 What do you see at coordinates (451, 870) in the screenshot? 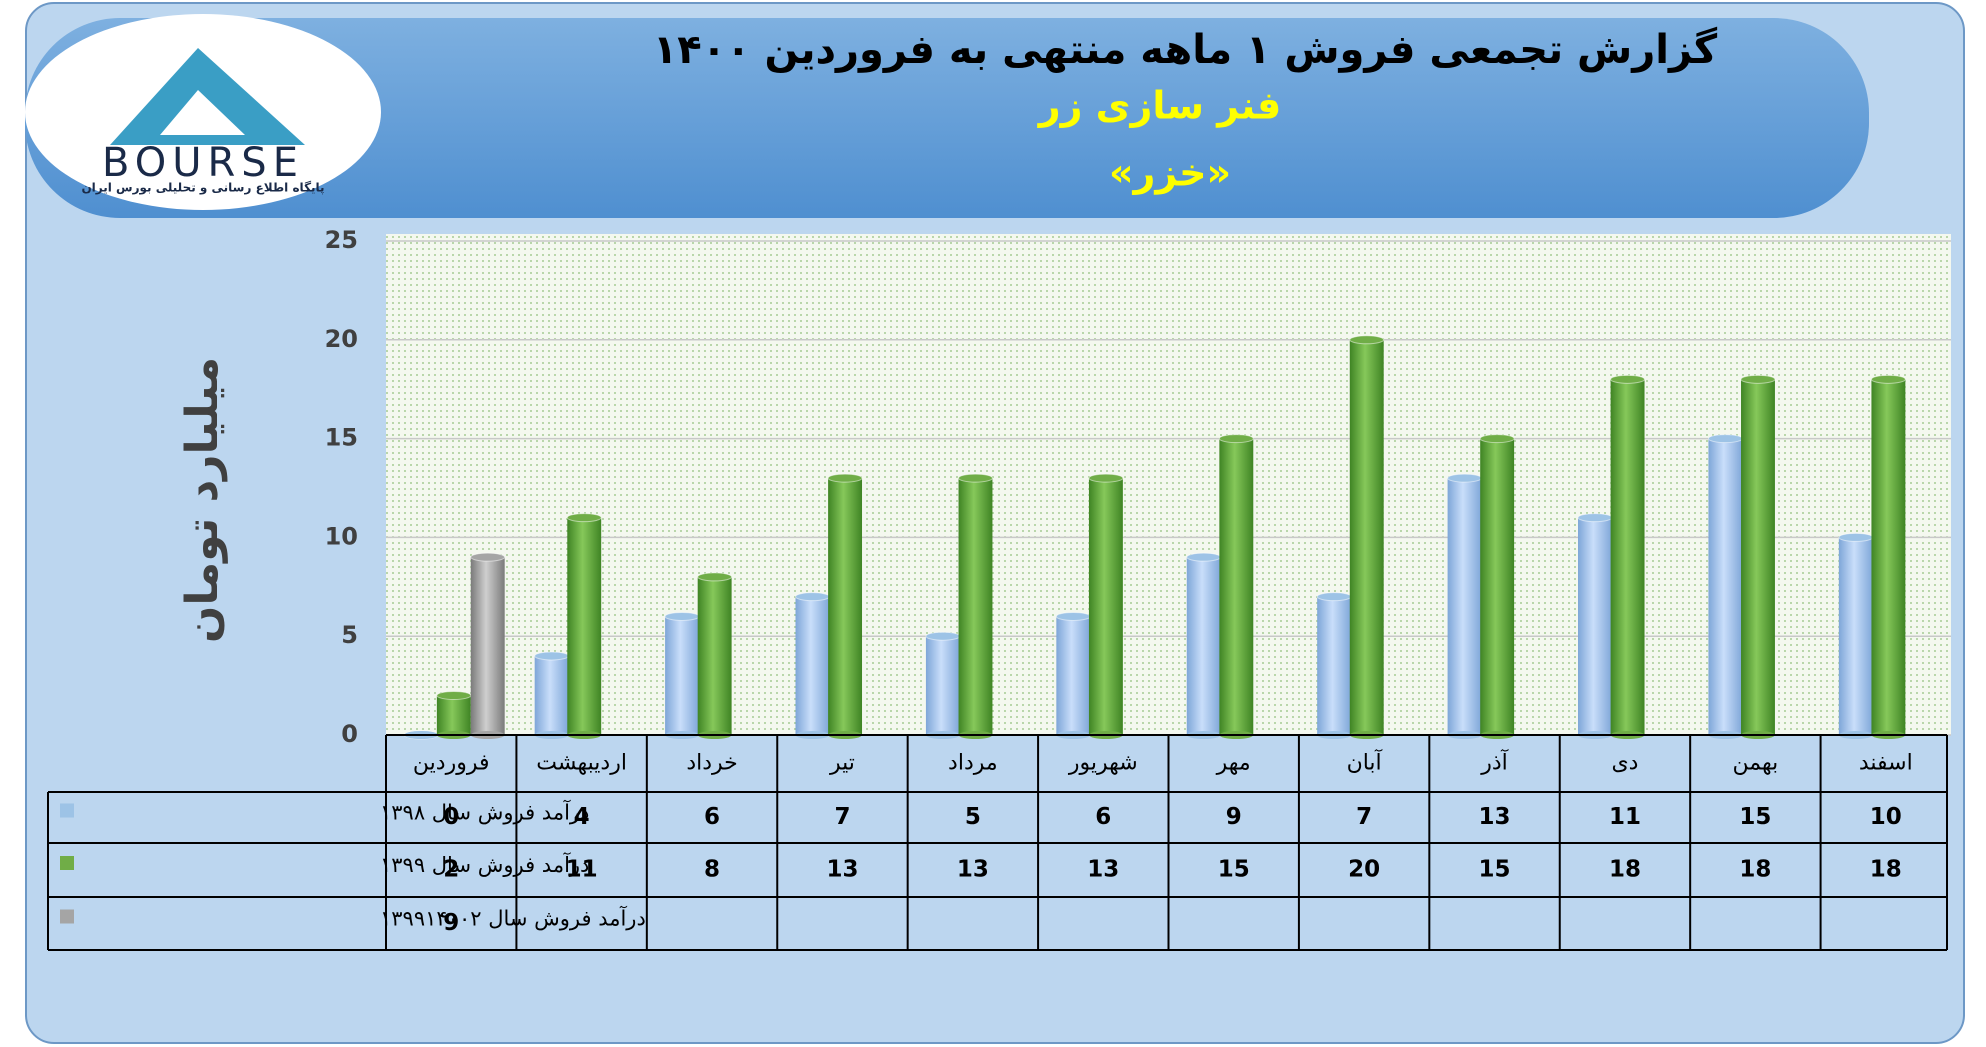
I see `table-value: 2` at bounding box center [451, 870].